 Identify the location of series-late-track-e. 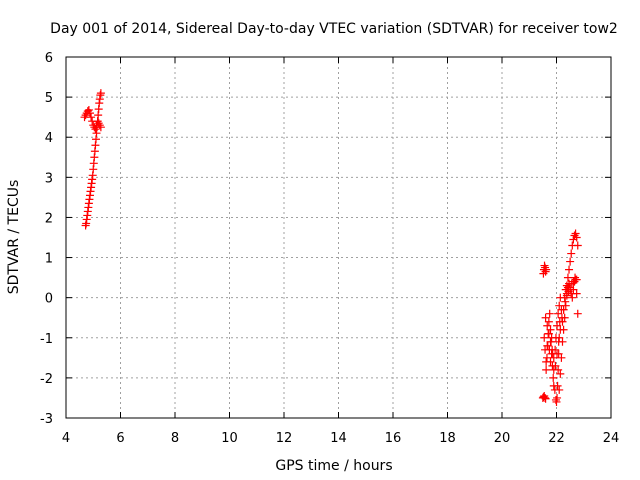
(561, 321).